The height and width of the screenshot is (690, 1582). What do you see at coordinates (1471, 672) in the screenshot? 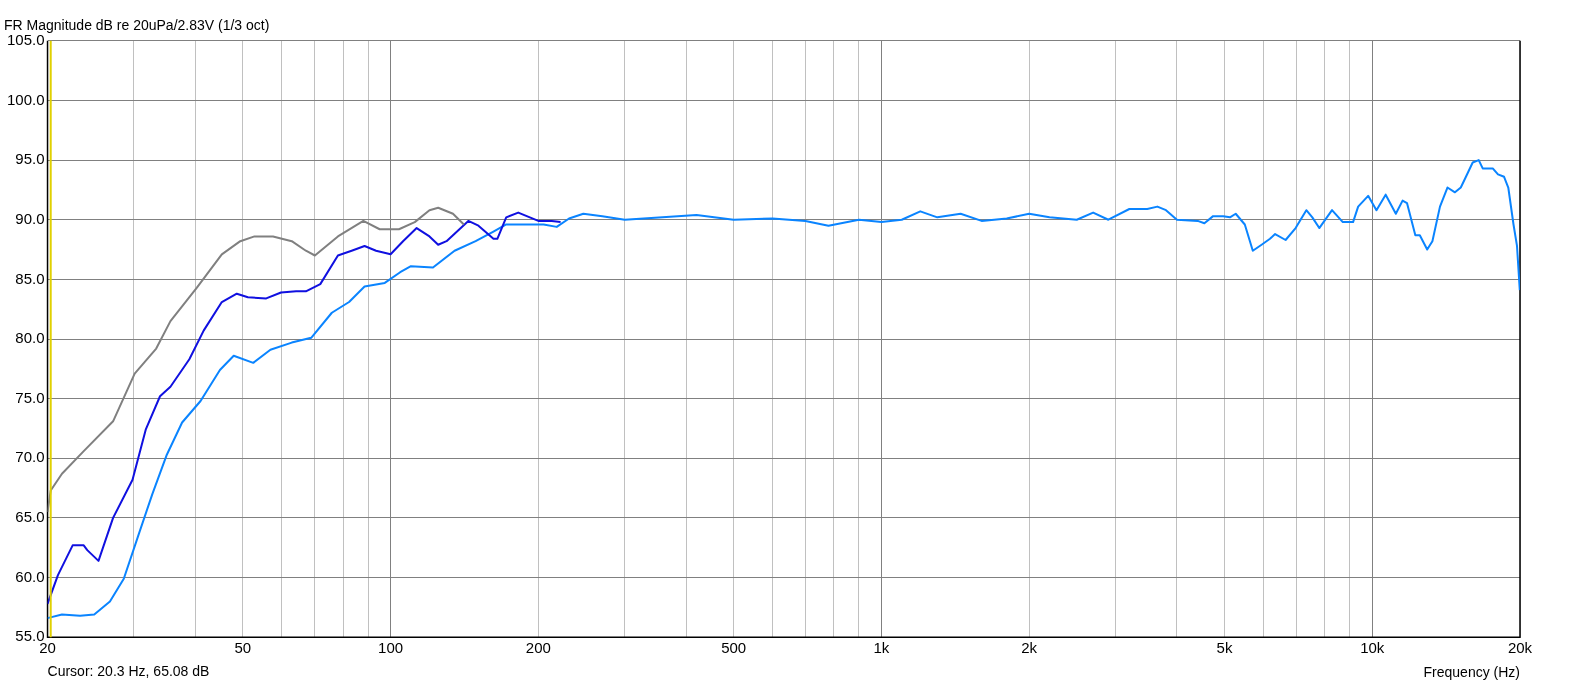
I see `x-axis-title: Frequency (Hz)` at bounding box center [1471, 672].